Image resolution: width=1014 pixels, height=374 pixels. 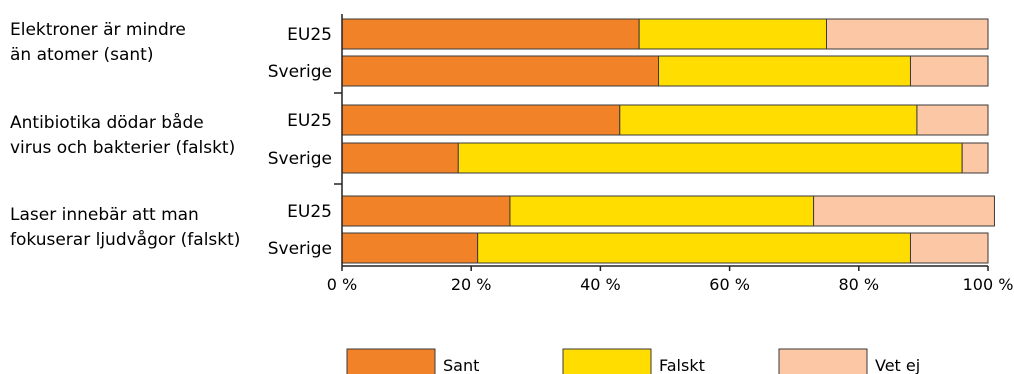 What do you see at coordinates (682, 365) in the screenshot?
I see `legend-label-falskt: Falskt` at bounding box center [682, 365].